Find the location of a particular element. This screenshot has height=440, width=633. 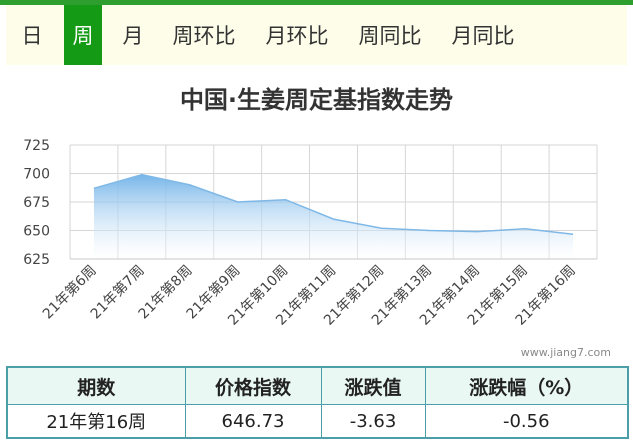

cell-change-value: -3.63 is located at coordinates (373, 421).